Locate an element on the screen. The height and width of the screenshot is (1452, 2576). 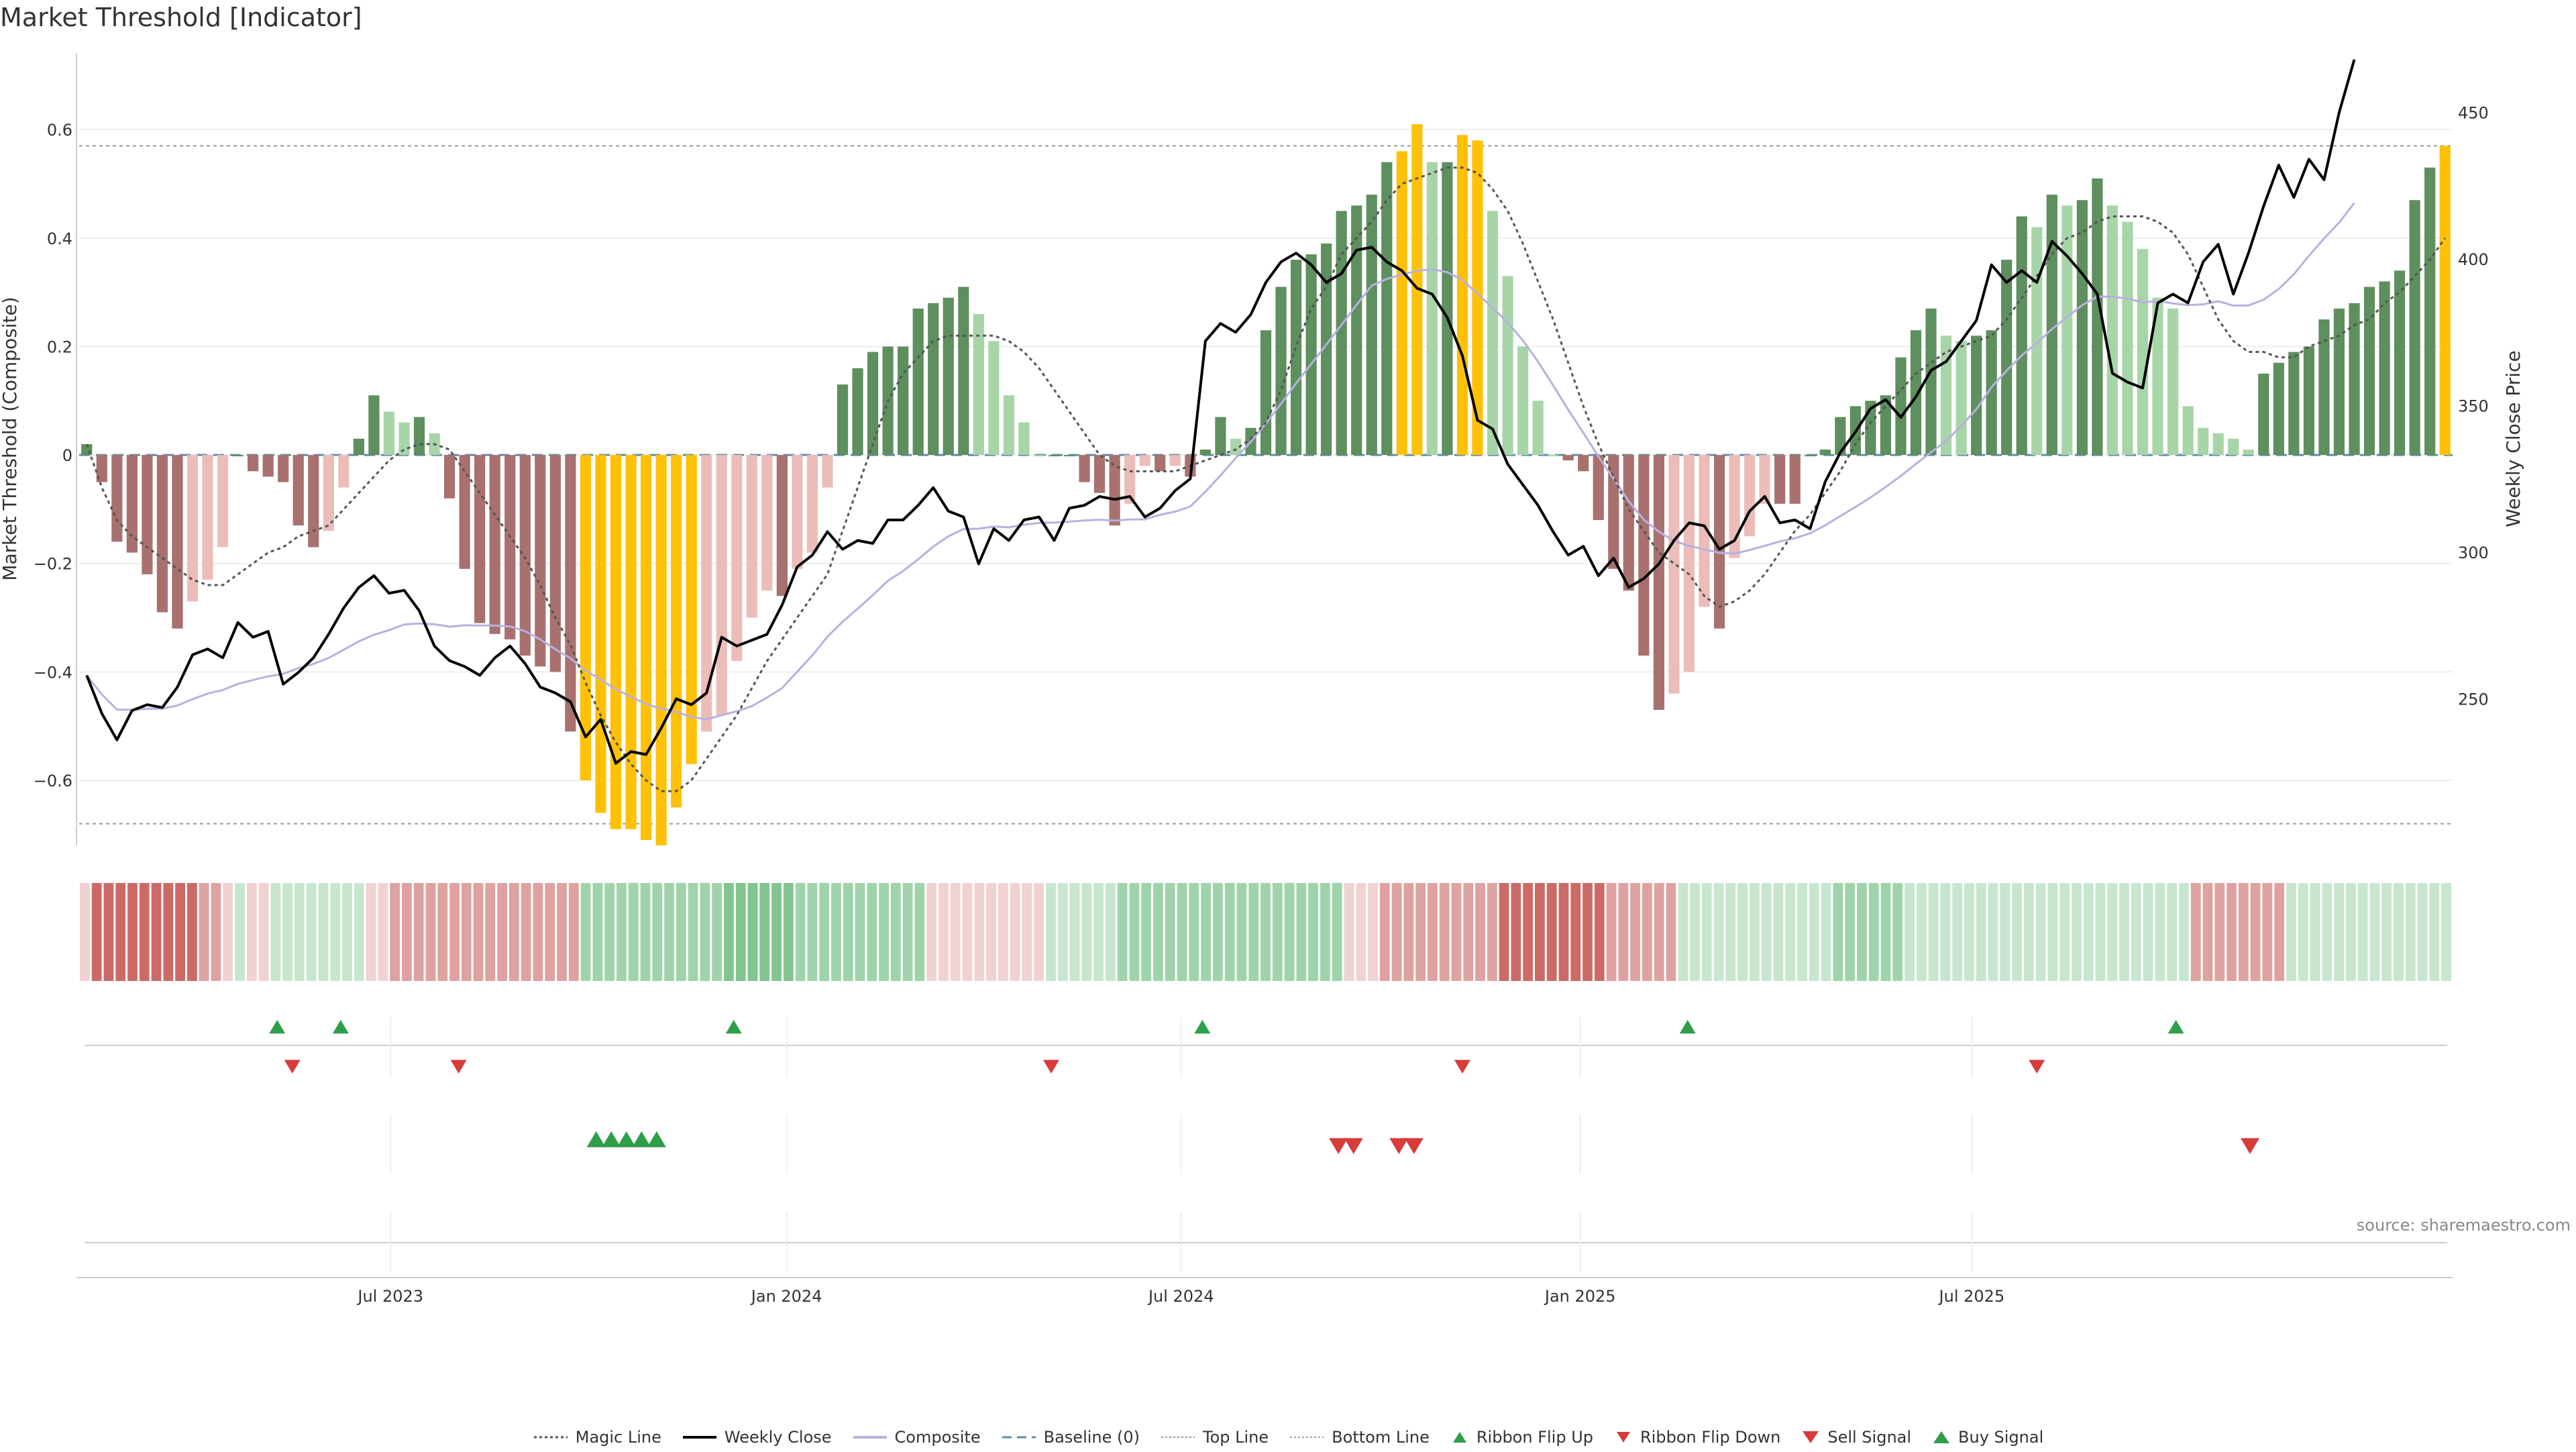
ribbon-flip-up-marker is located at coordinates (2175, 1027).